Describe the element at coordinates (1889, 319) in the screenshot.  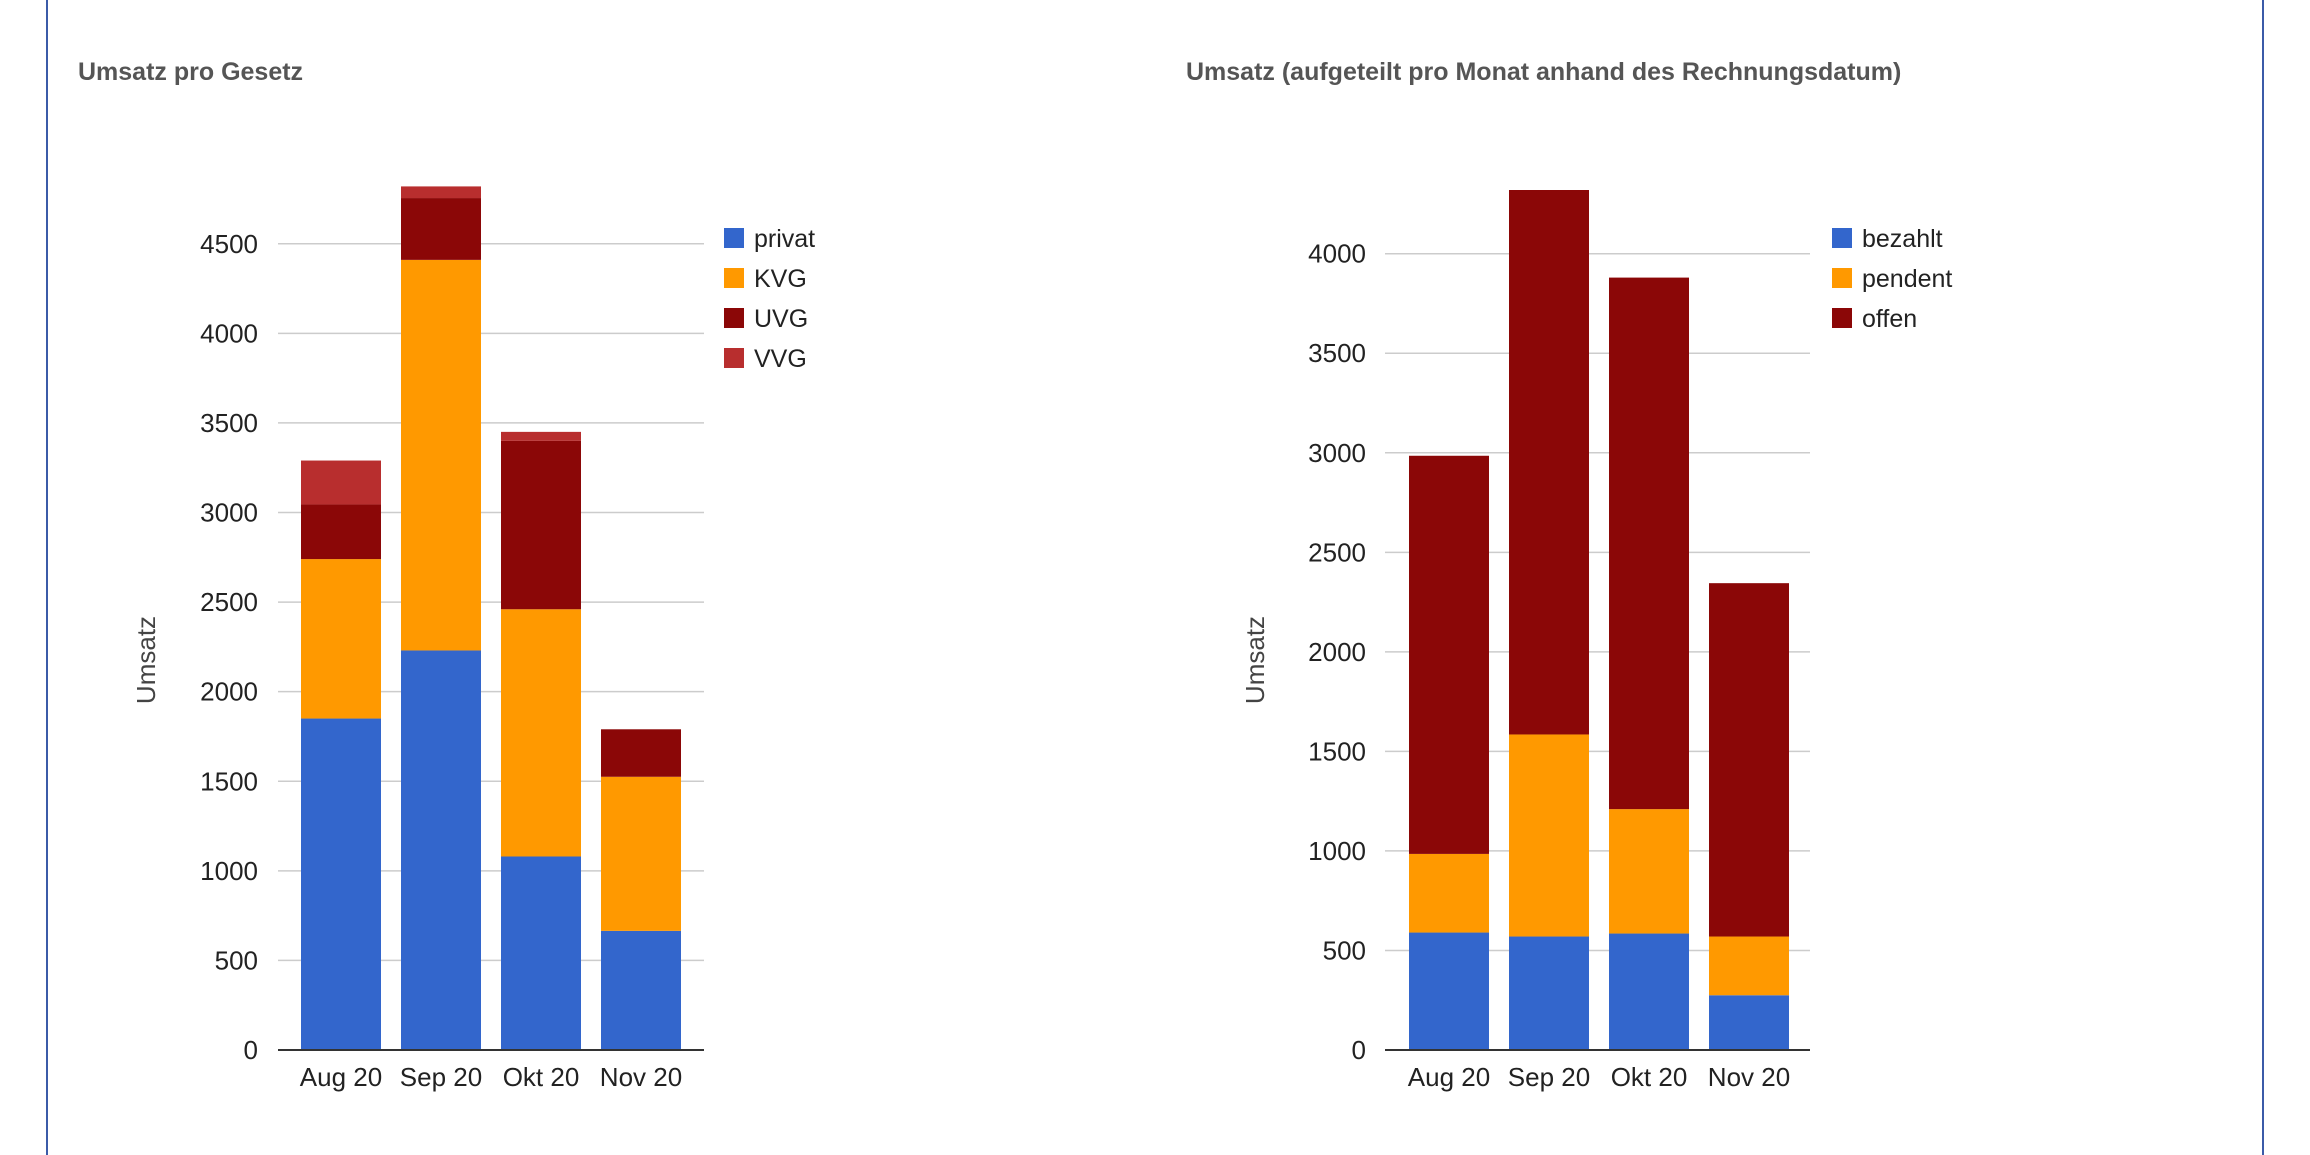
I see `legend-label: offen` at that location.